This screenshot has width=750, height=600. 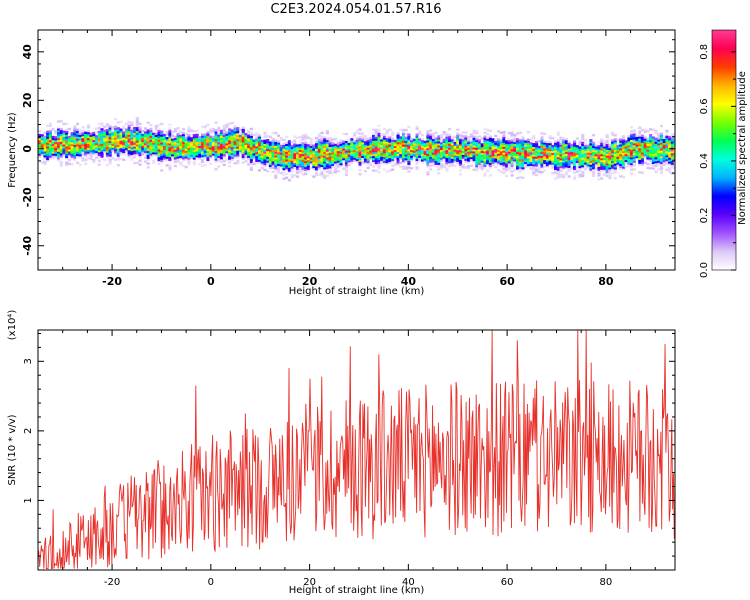 I want to click on colorbar-gradient, so click(x=724, y=150).